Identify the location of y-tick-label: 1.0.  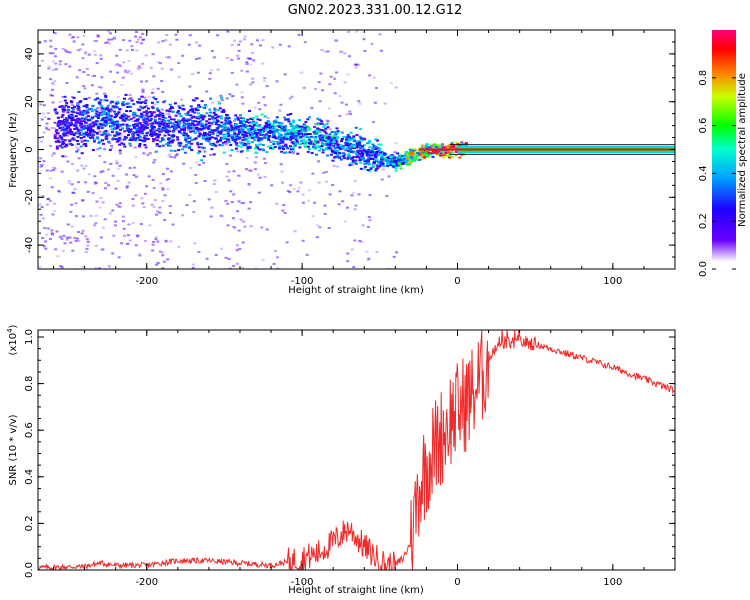
(29, 337).